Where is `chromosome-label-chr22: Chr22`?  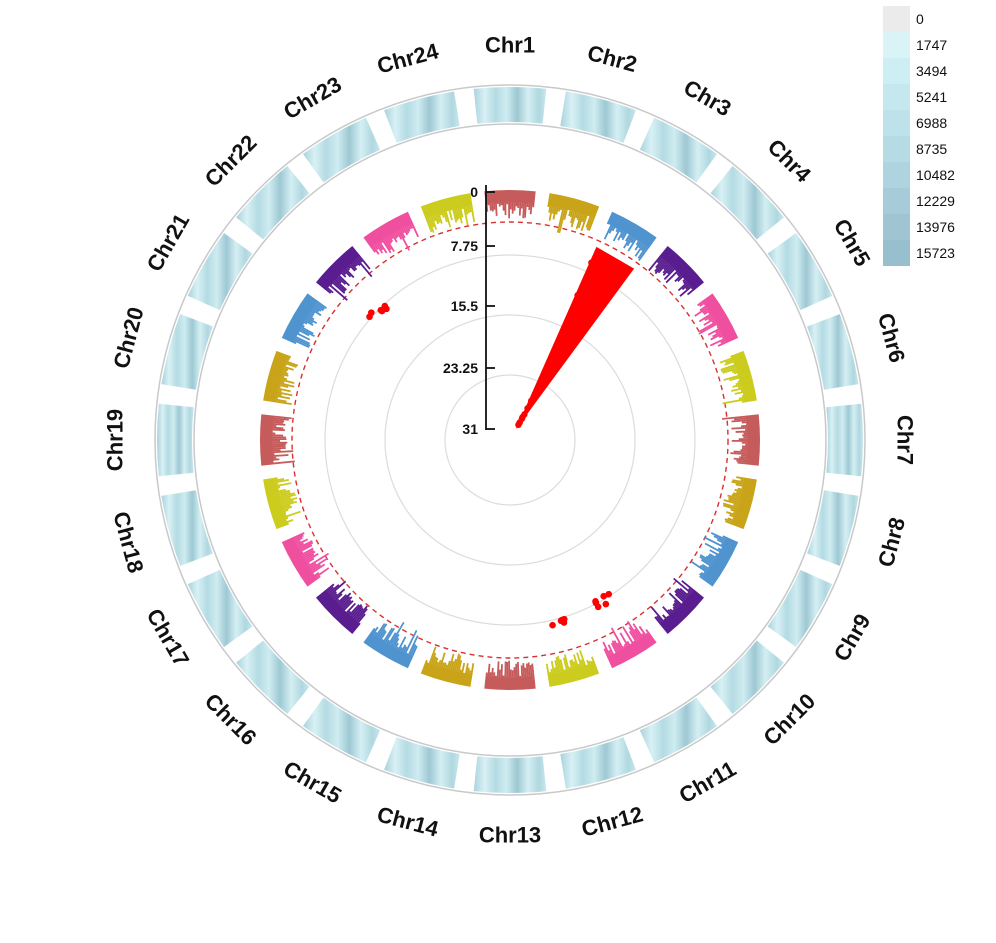
chromosome-label-chr22: Chr22 is located at coordinates (231, 161).